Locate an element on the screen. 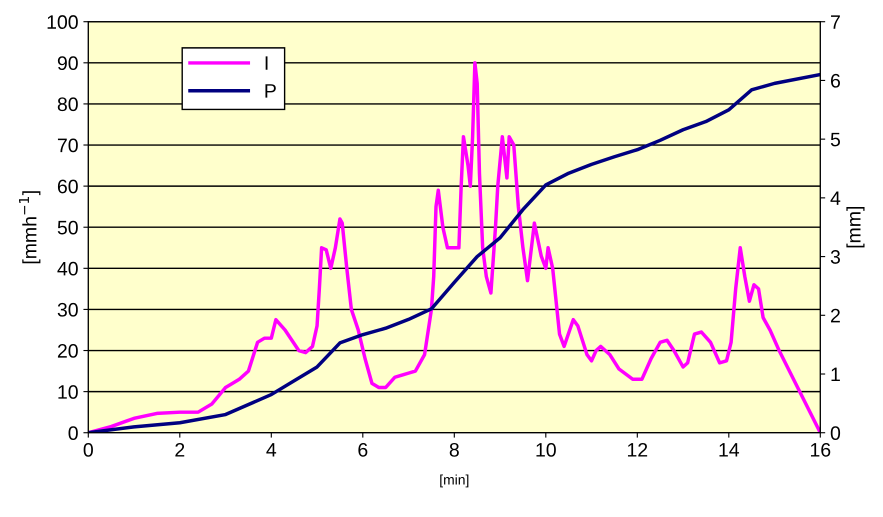 The image size is (883, 517). x-tick-label: 0 is located at coordinates (88, 449).